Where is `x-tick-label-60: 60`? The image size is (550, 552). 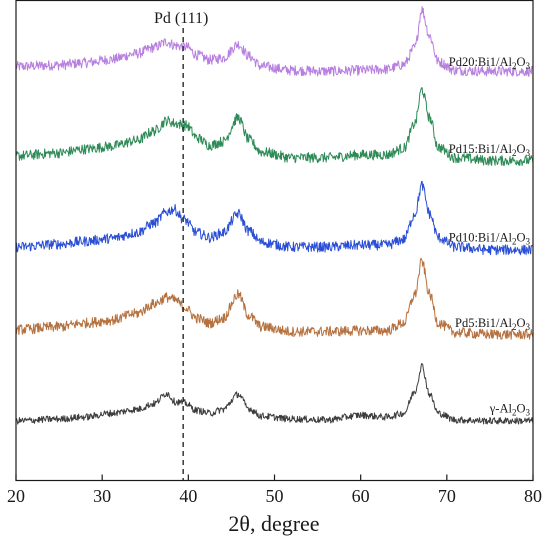 x-tick-label-60: 60 is located at coordinates (361, 496).